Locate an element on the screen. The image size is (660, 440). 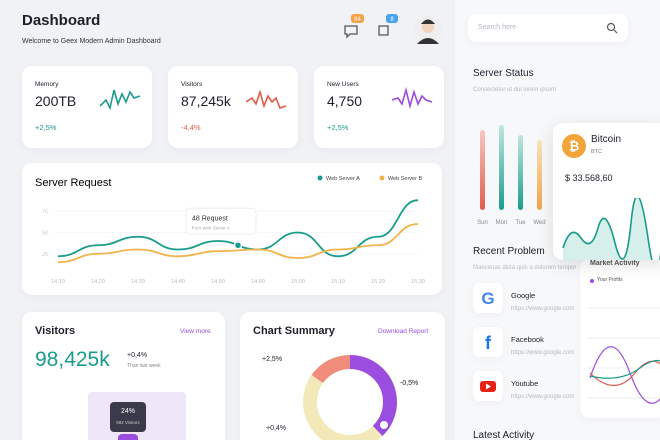
badge-text: 84 is located at coordinates (357, 20).